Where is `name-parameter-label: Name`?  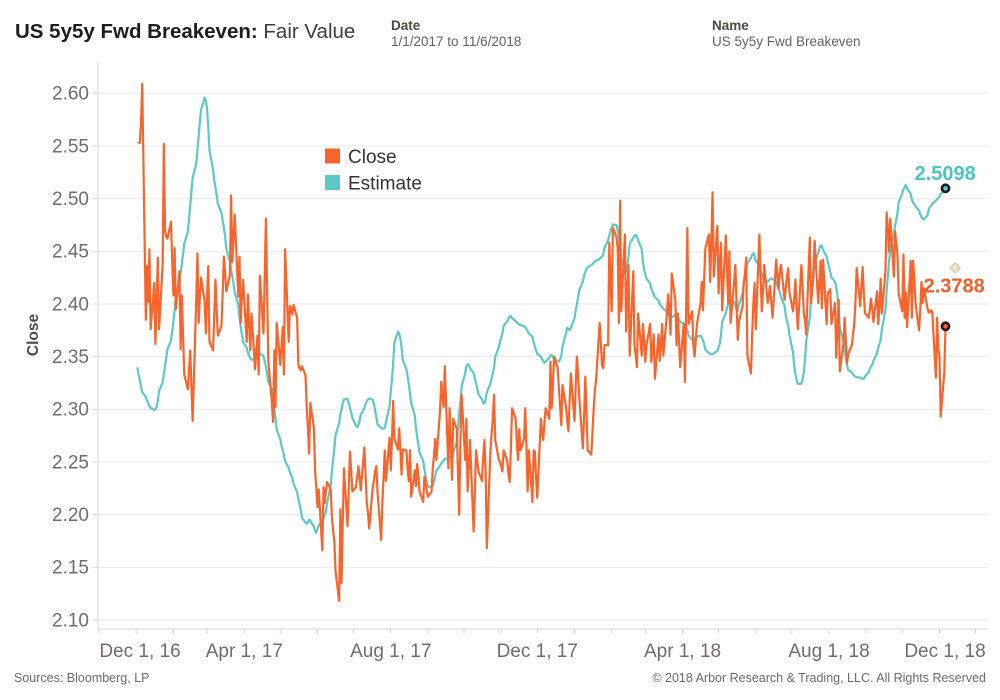 name-parameter-label: Name is located at coordinates (730, 25).